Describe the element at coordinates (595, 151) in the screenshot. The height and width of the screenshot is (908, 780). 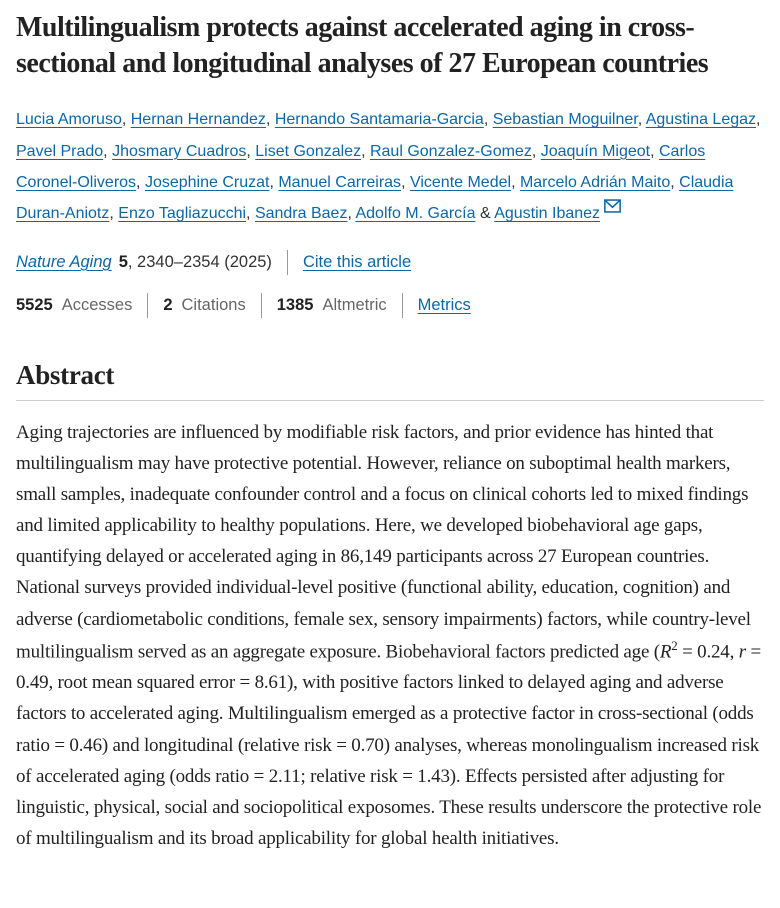
I see `author-link: Joaquín Migeot` at that location.